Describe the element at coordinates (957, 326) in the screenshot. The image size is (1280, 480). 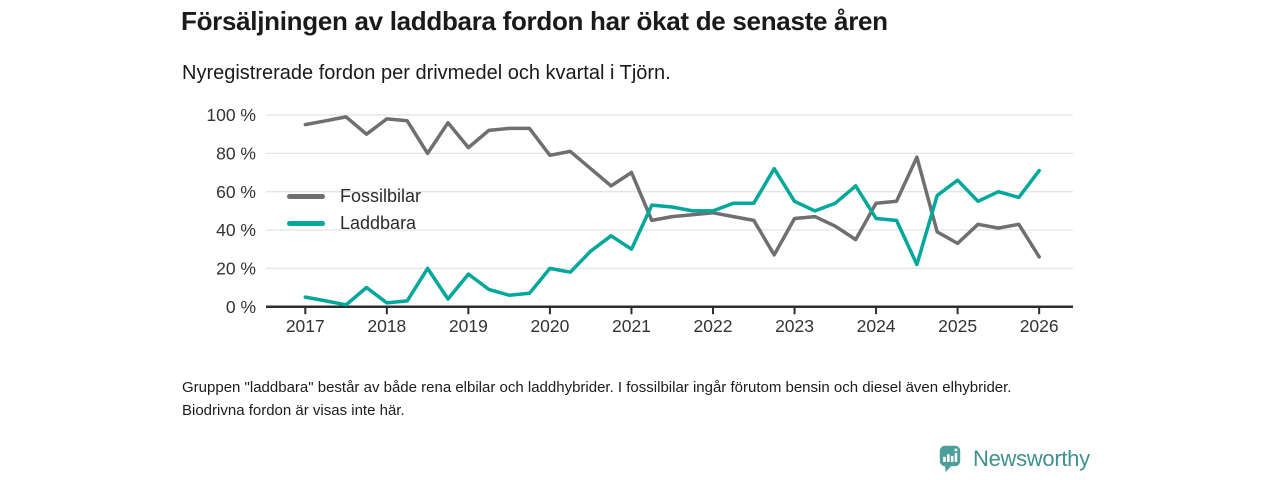
I see `x-tick-label-2025: 2025` at that location.